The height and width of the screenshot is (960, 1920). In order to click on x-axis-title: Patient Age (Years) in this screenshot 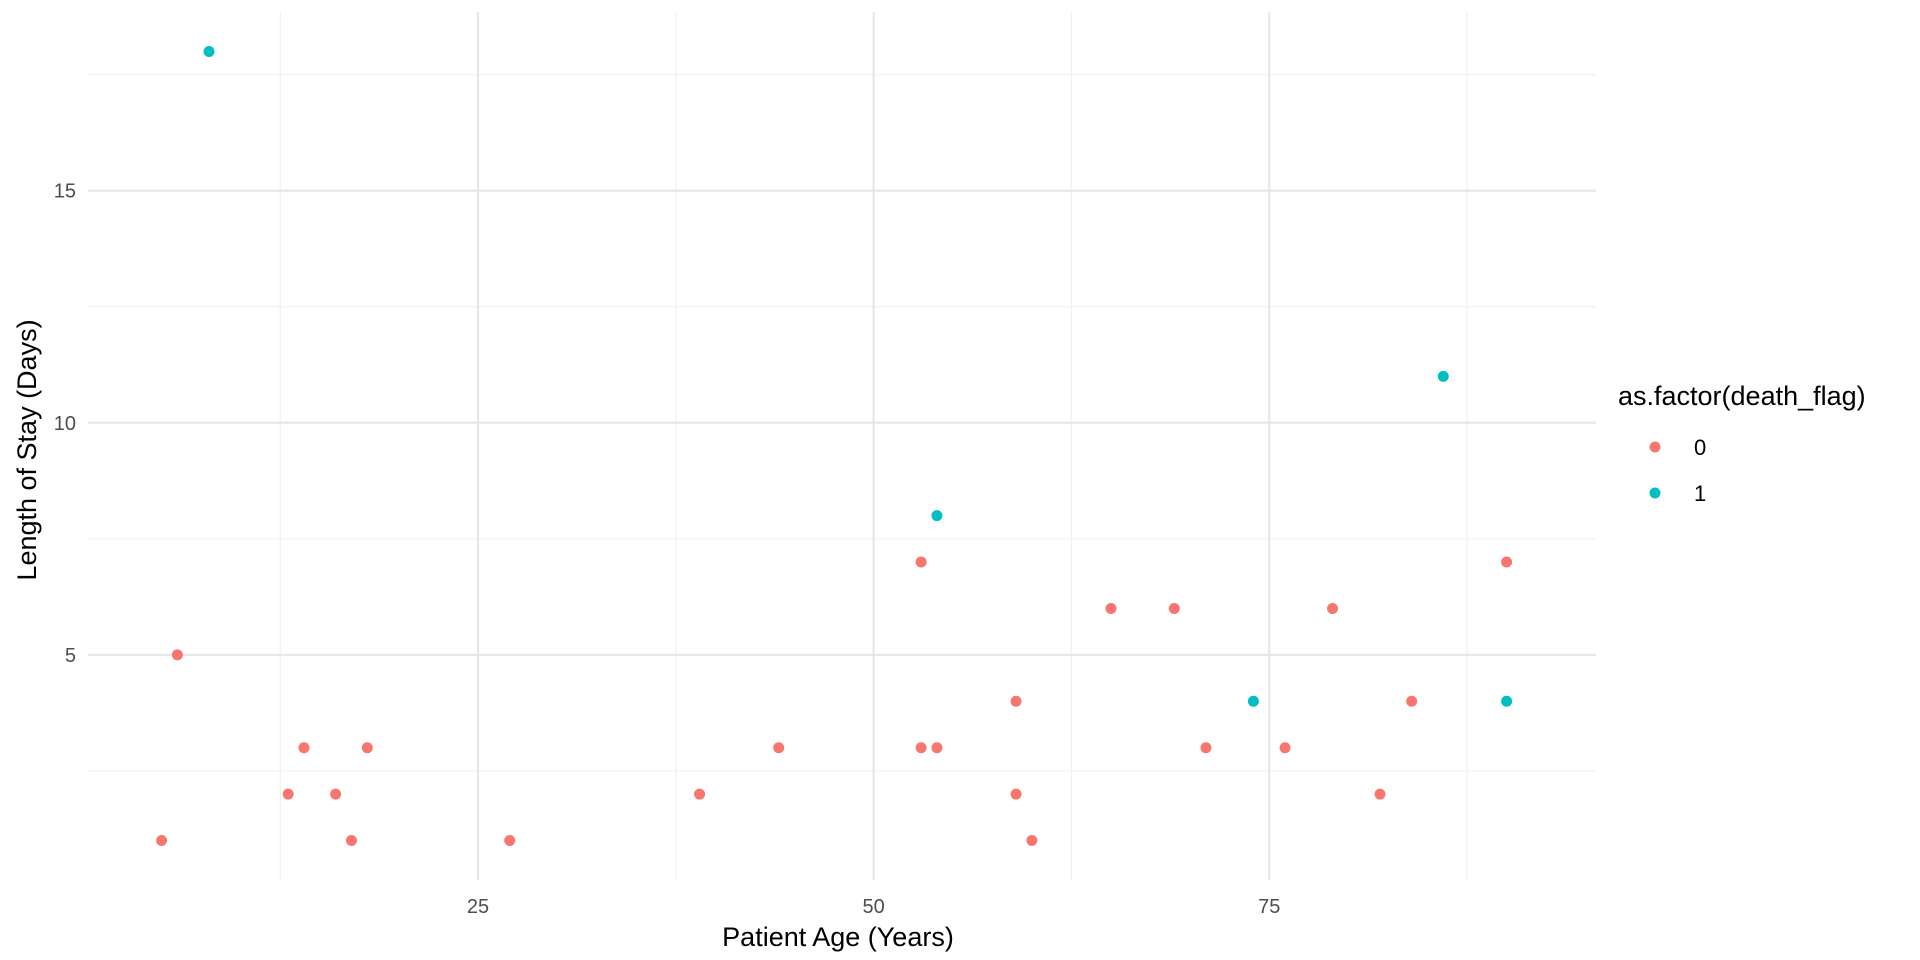, I will do `click(838, 937)`.